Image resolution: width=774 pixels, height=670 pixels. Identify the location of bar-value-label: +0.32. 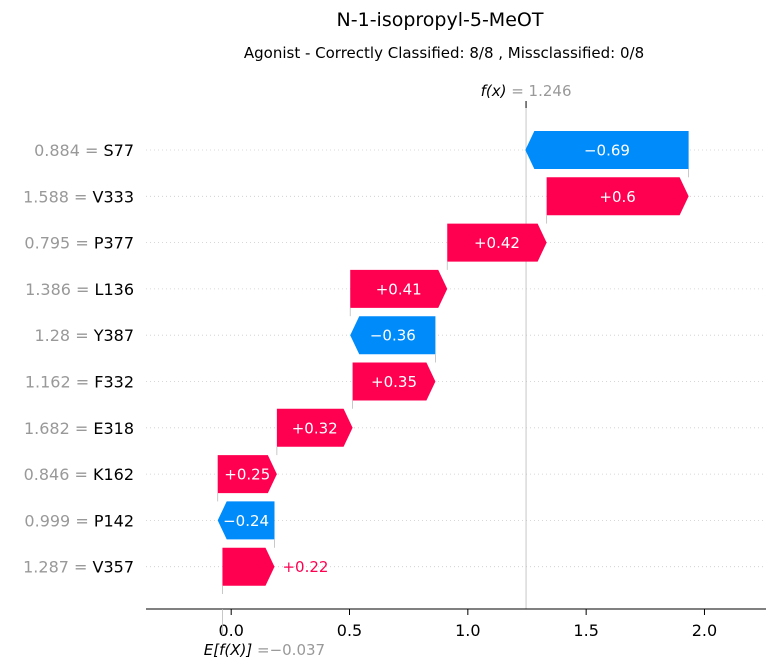
(315, 428).